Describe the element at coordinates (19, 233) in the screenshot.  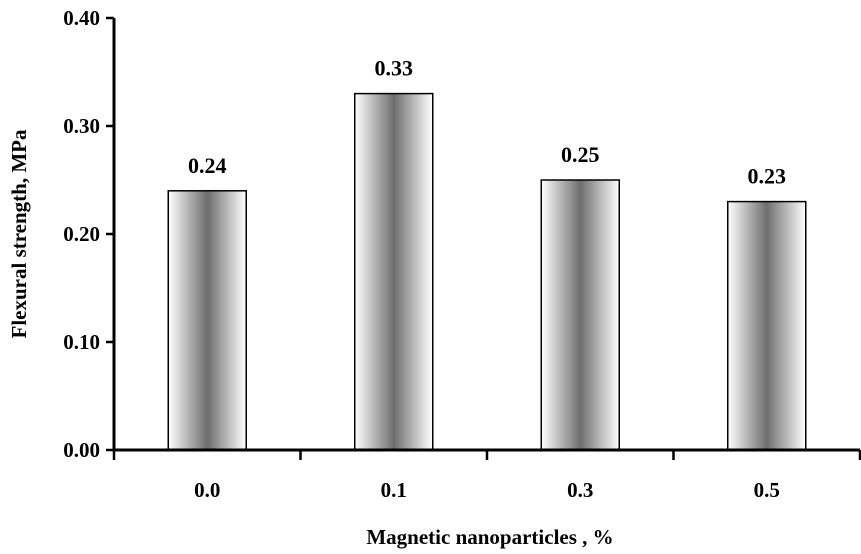
I see `y-axis-title: Flexural strength, MPa` at that location.